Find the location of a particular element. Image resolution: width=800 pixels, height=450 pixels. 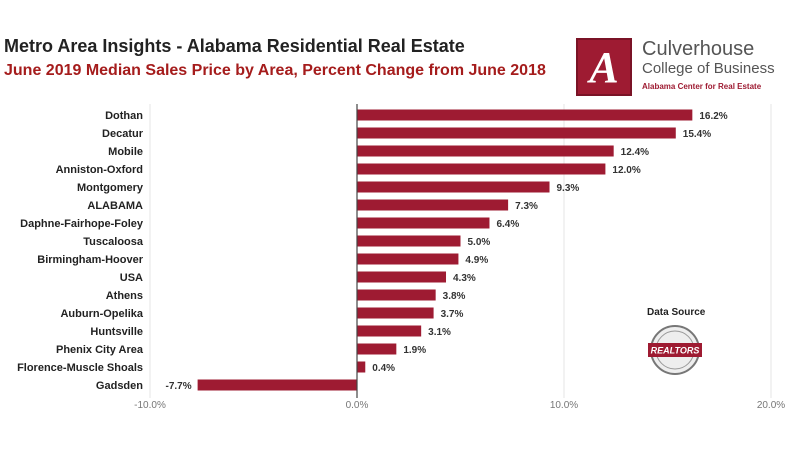

category-label: USA is located at coordinates (131, 278).